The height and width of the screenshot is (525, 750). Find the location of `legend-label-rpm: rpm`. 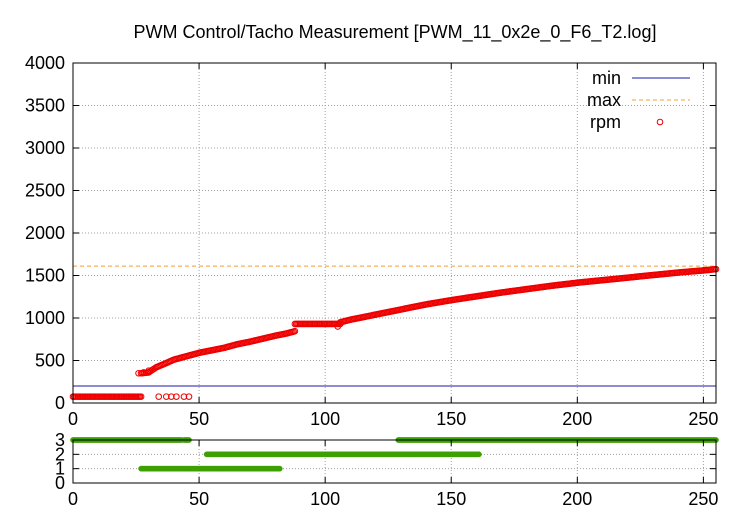

legend-label-rpm: rpm is located at coordinates (605, 122).